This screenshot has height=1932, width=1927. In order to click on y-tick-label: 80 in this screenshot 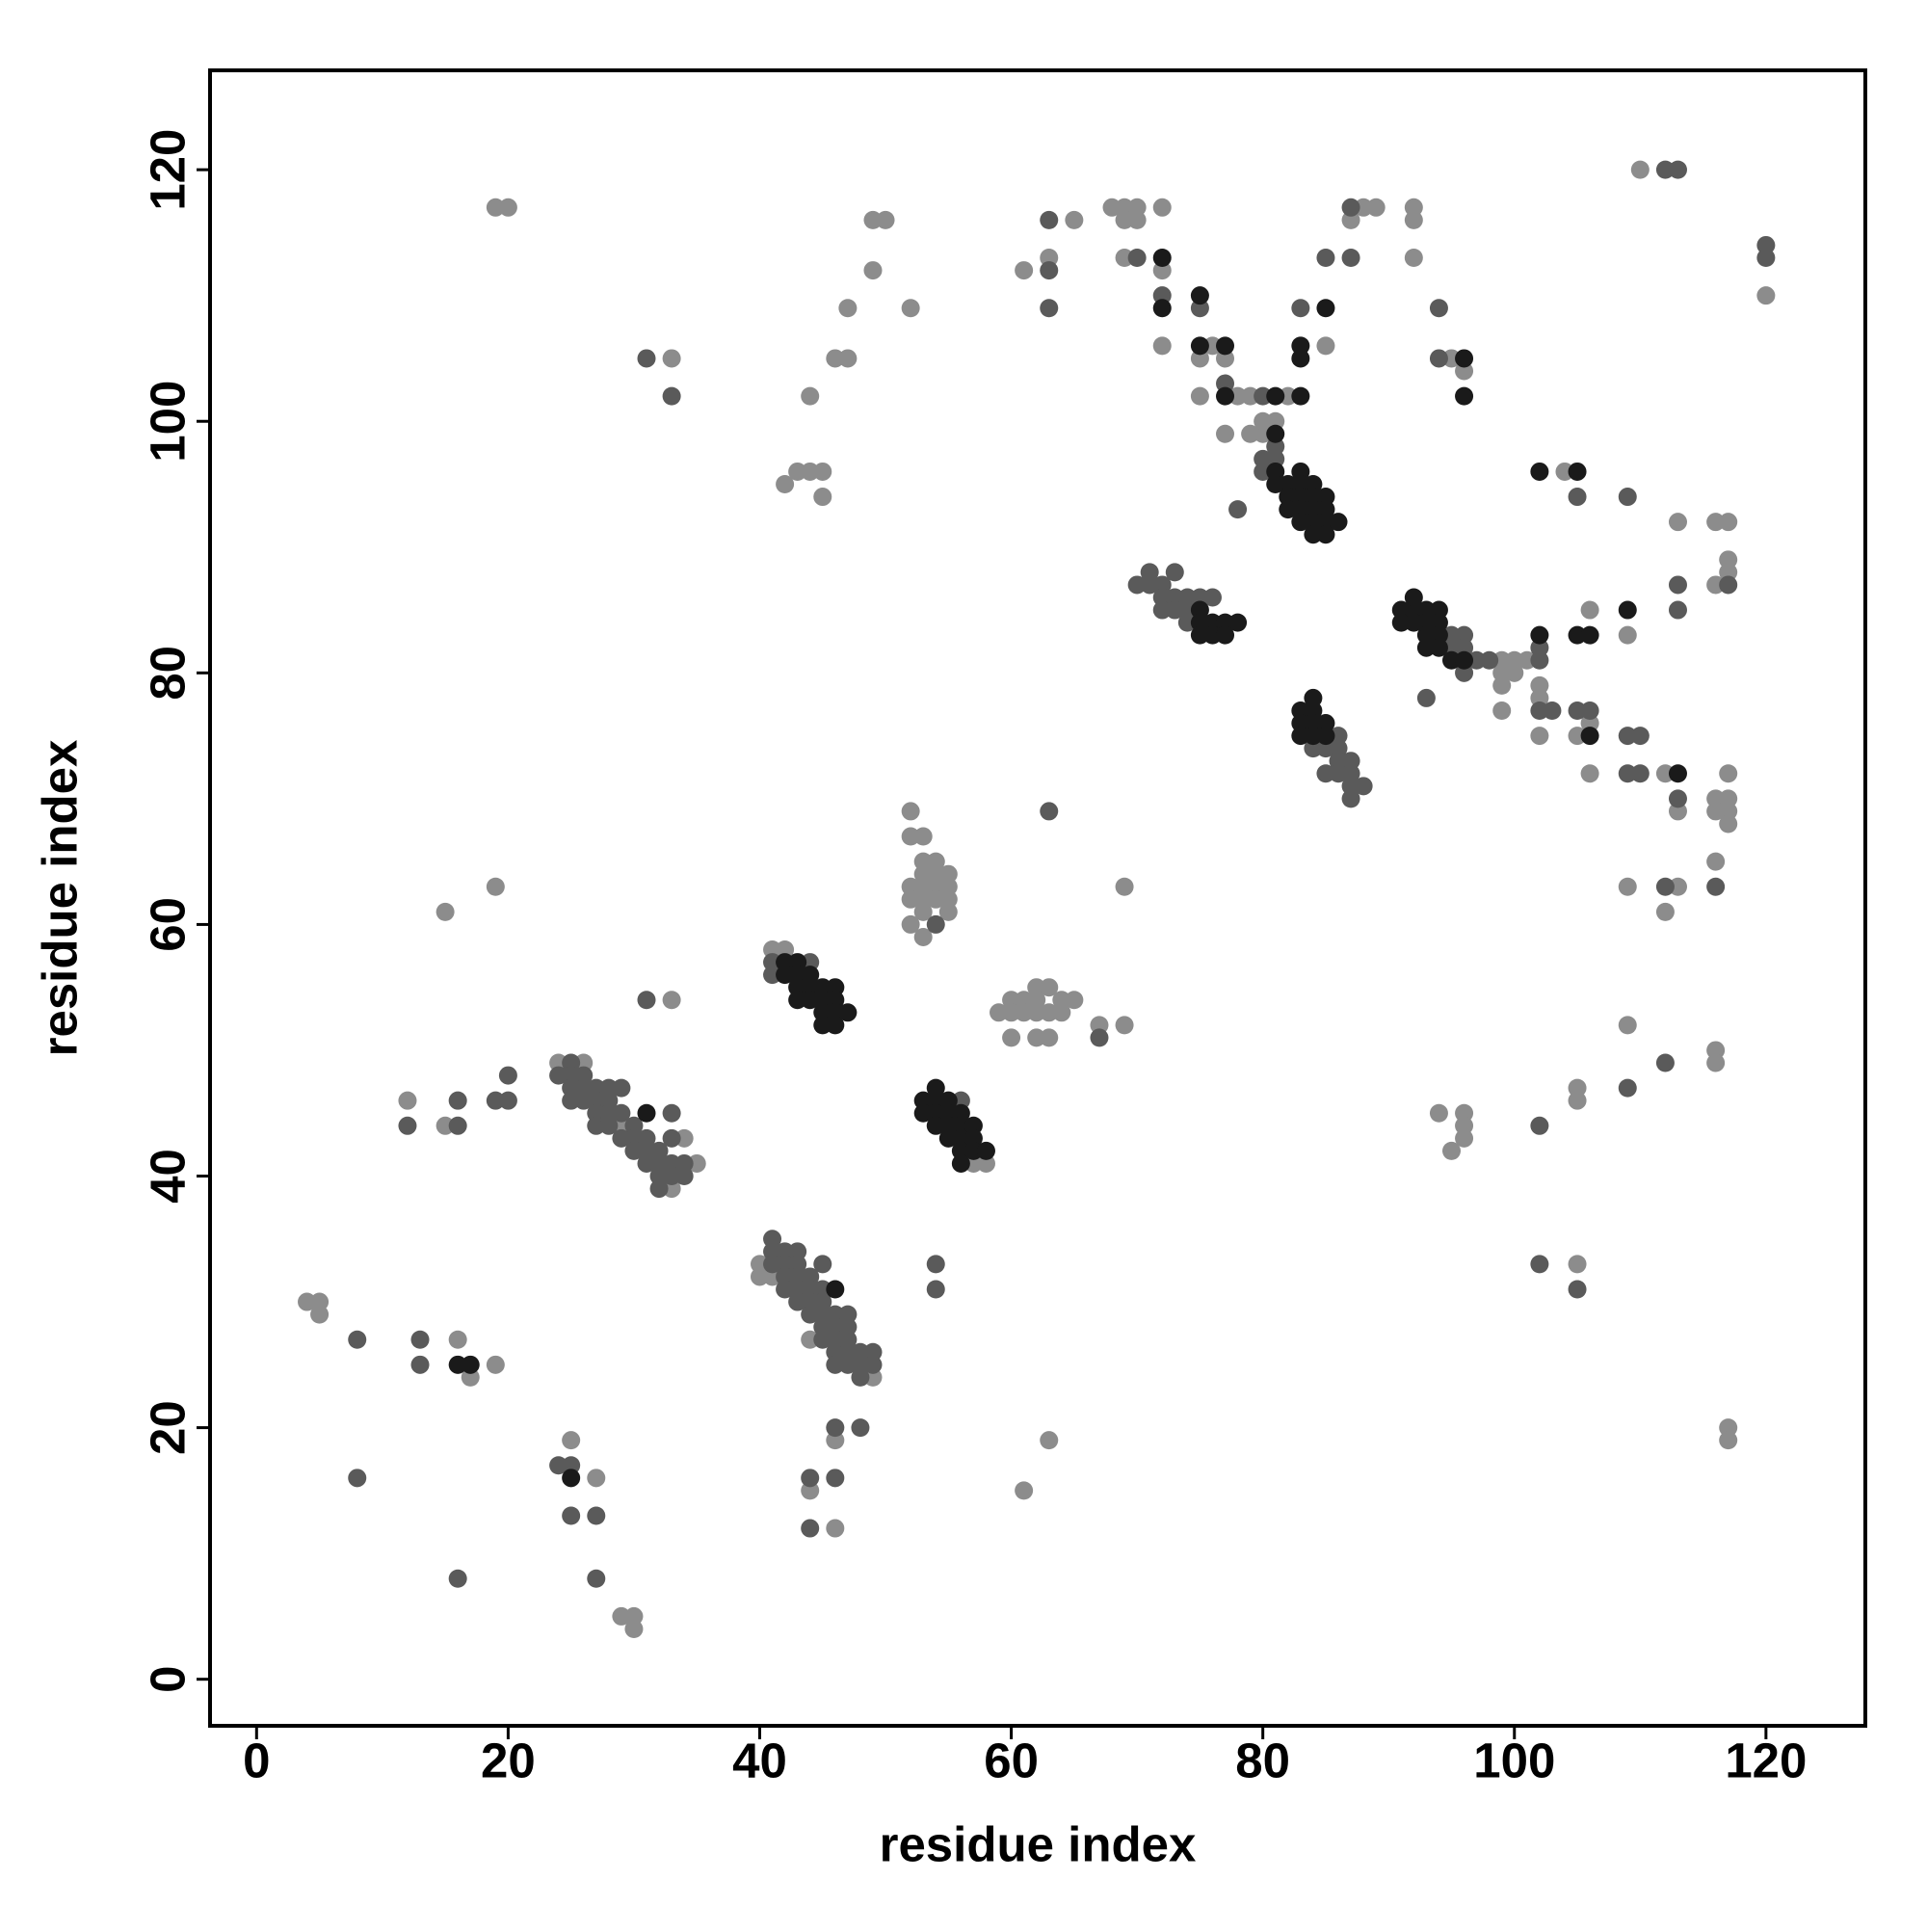, I will do `click(167, 673)`.